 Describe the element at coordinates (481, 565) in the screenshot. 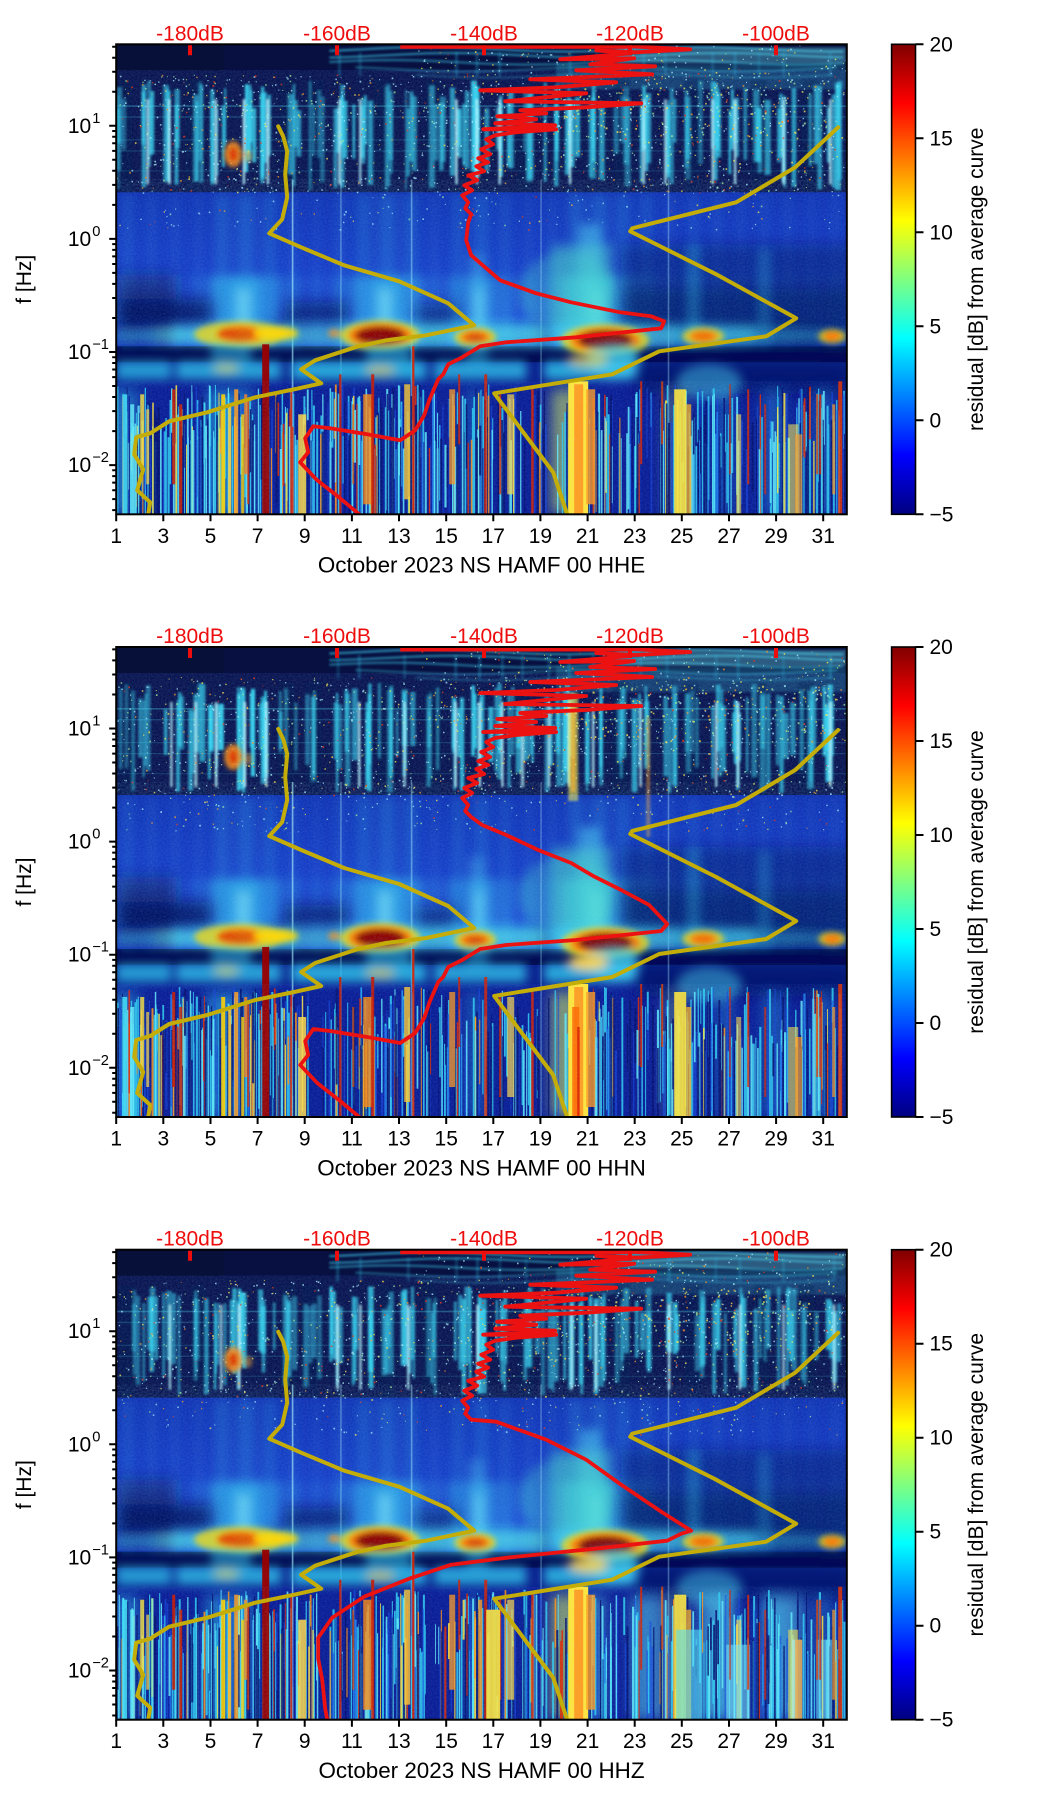

I see `svg-text: October 2023 NS HAMF 00 HHE` at that location.